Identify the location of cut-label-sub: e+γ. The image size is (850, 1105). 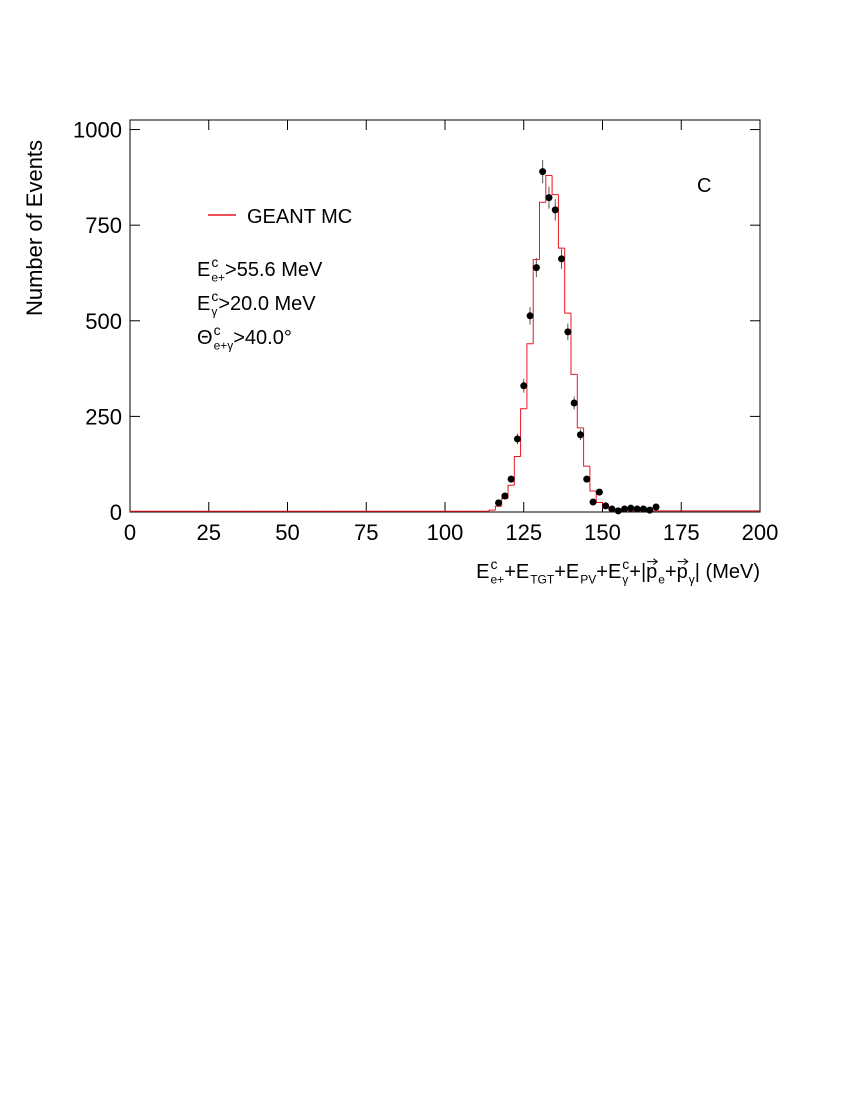
(224, 346).